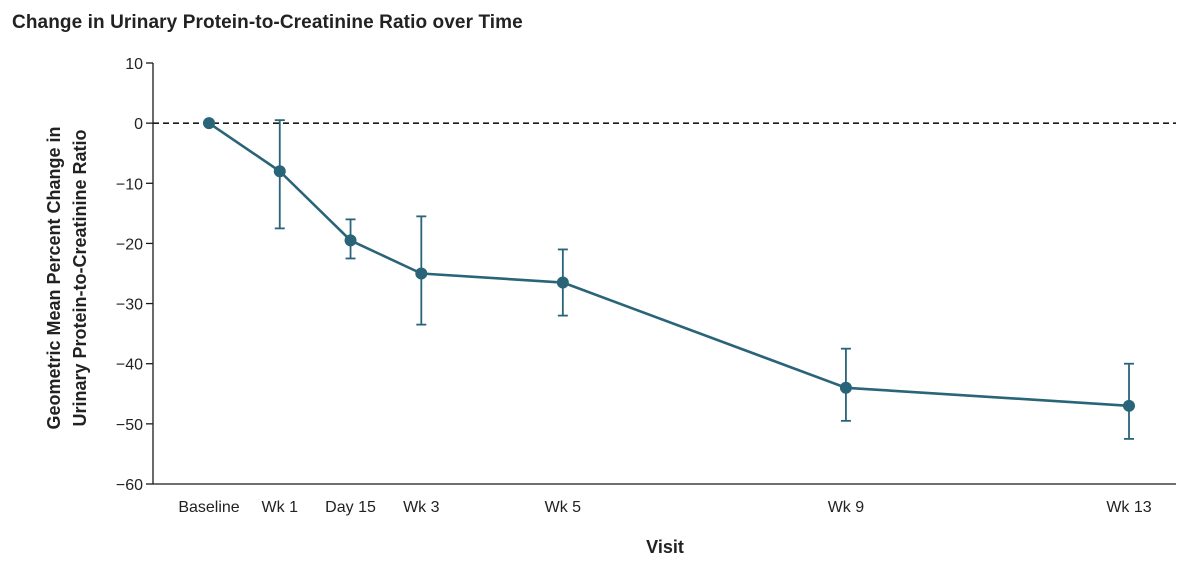 The image size is (1200, 570). What do you see at coordinates (129, 365) in the screenshot?
I see `y-tick-label: −40` at bounding box center [129, 365].